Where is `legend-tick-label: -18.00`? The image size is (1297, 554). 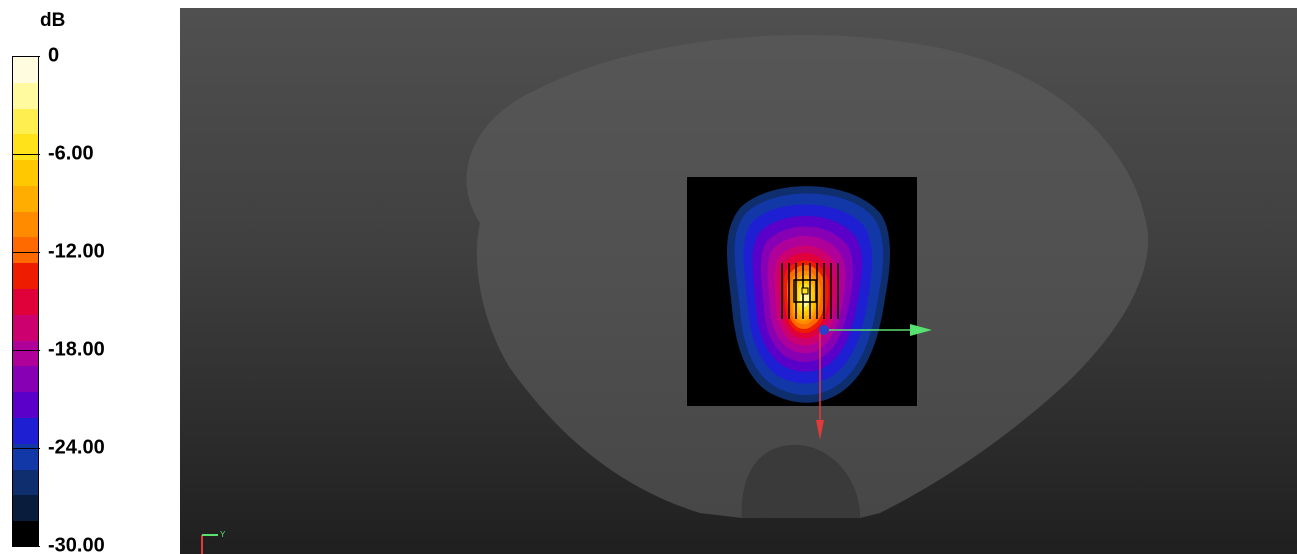
legend-tick-label: -18.00 is located at coordinates (76, 349).